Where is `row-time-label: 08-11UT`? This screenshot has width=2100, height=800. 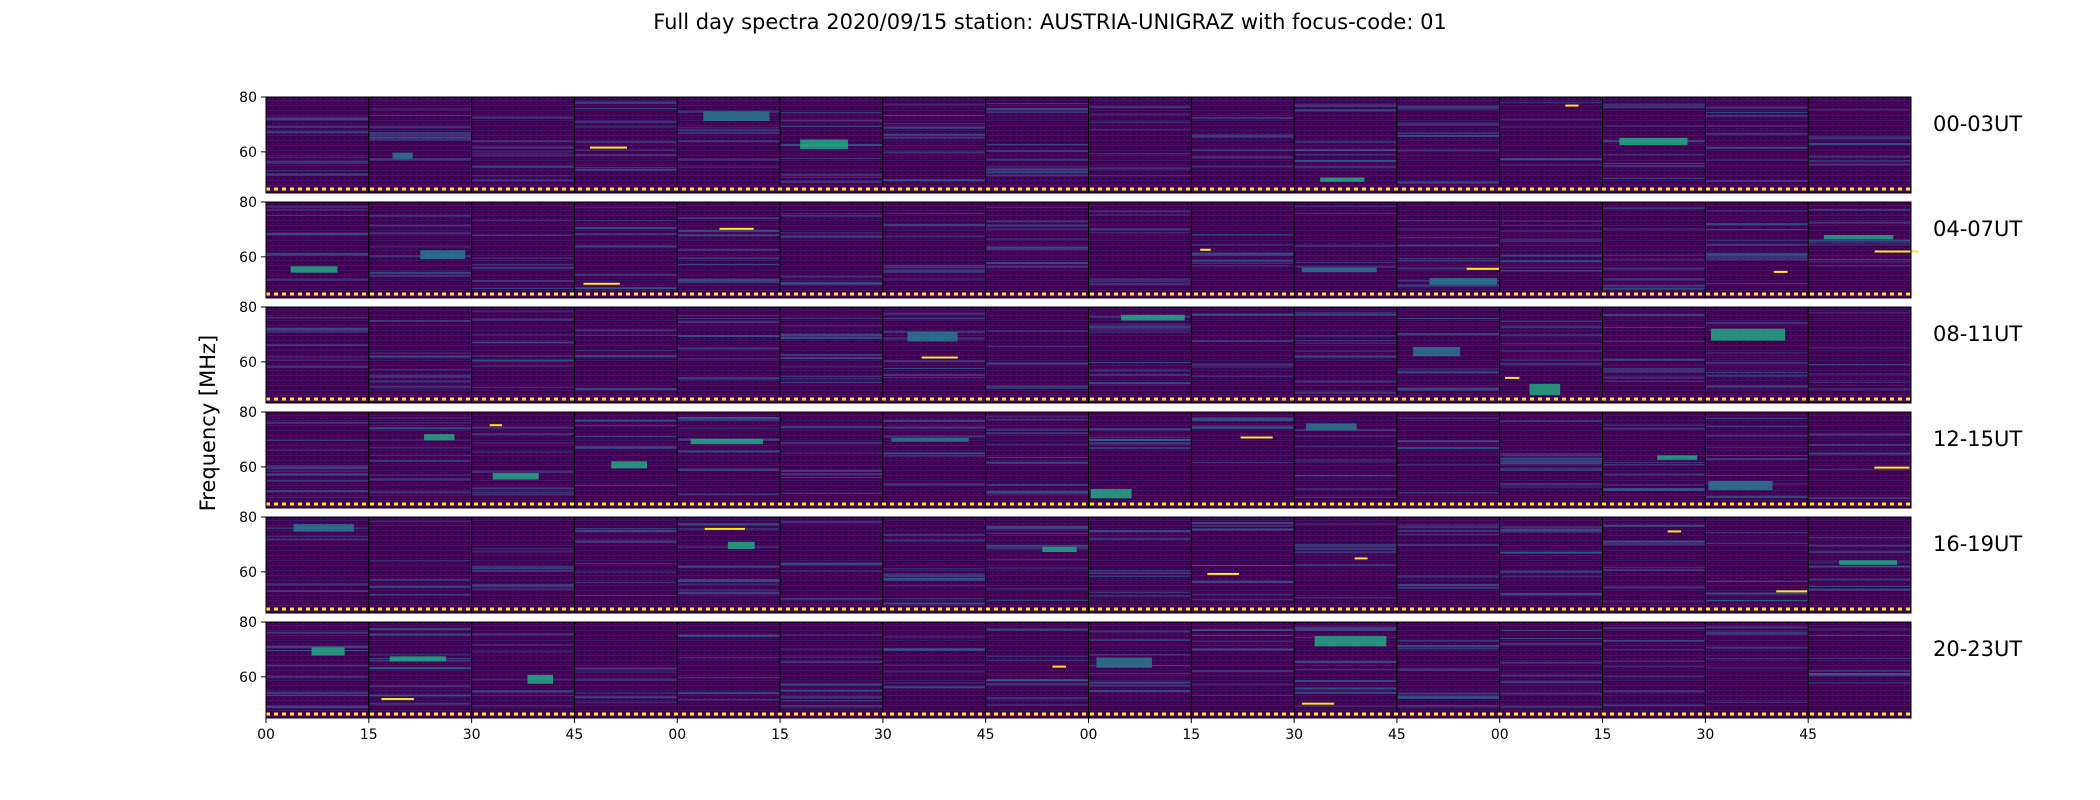
row-time-label: 08-11UT is located at coordinates (1977, 334).